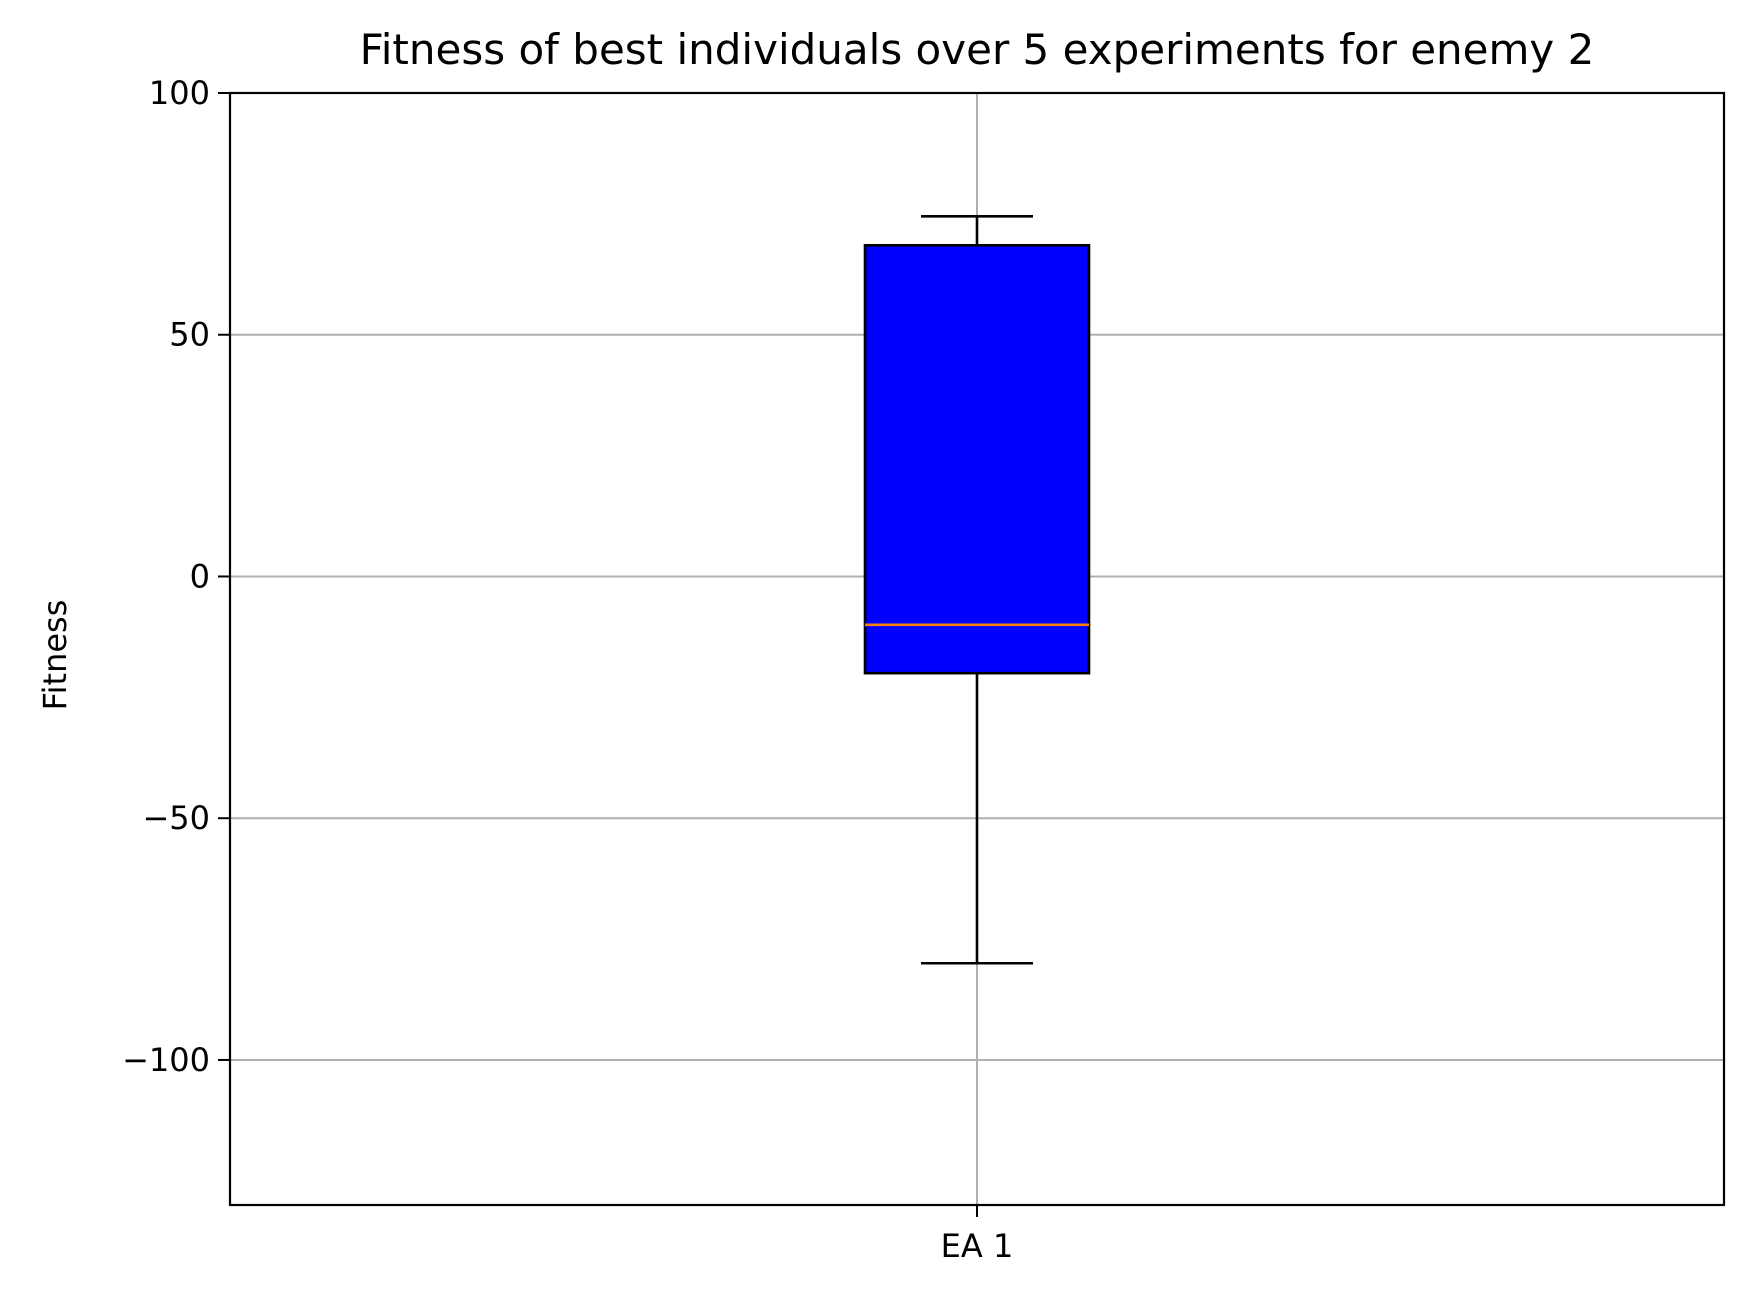  Describe the element at coordinates (977, 1246) in the screenshot. I see `x-tick-label: EA 1` at that location.